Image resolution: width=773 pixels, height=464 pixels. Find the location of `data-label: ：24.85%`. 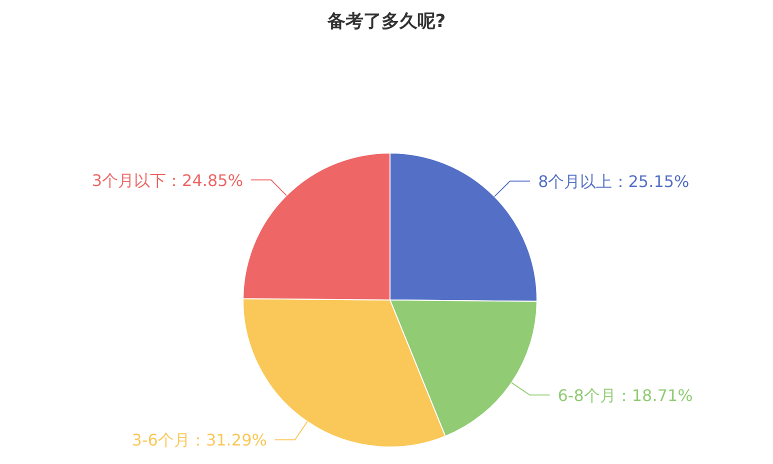

data-label: ：24.85% is located at coordinates (205, 180).